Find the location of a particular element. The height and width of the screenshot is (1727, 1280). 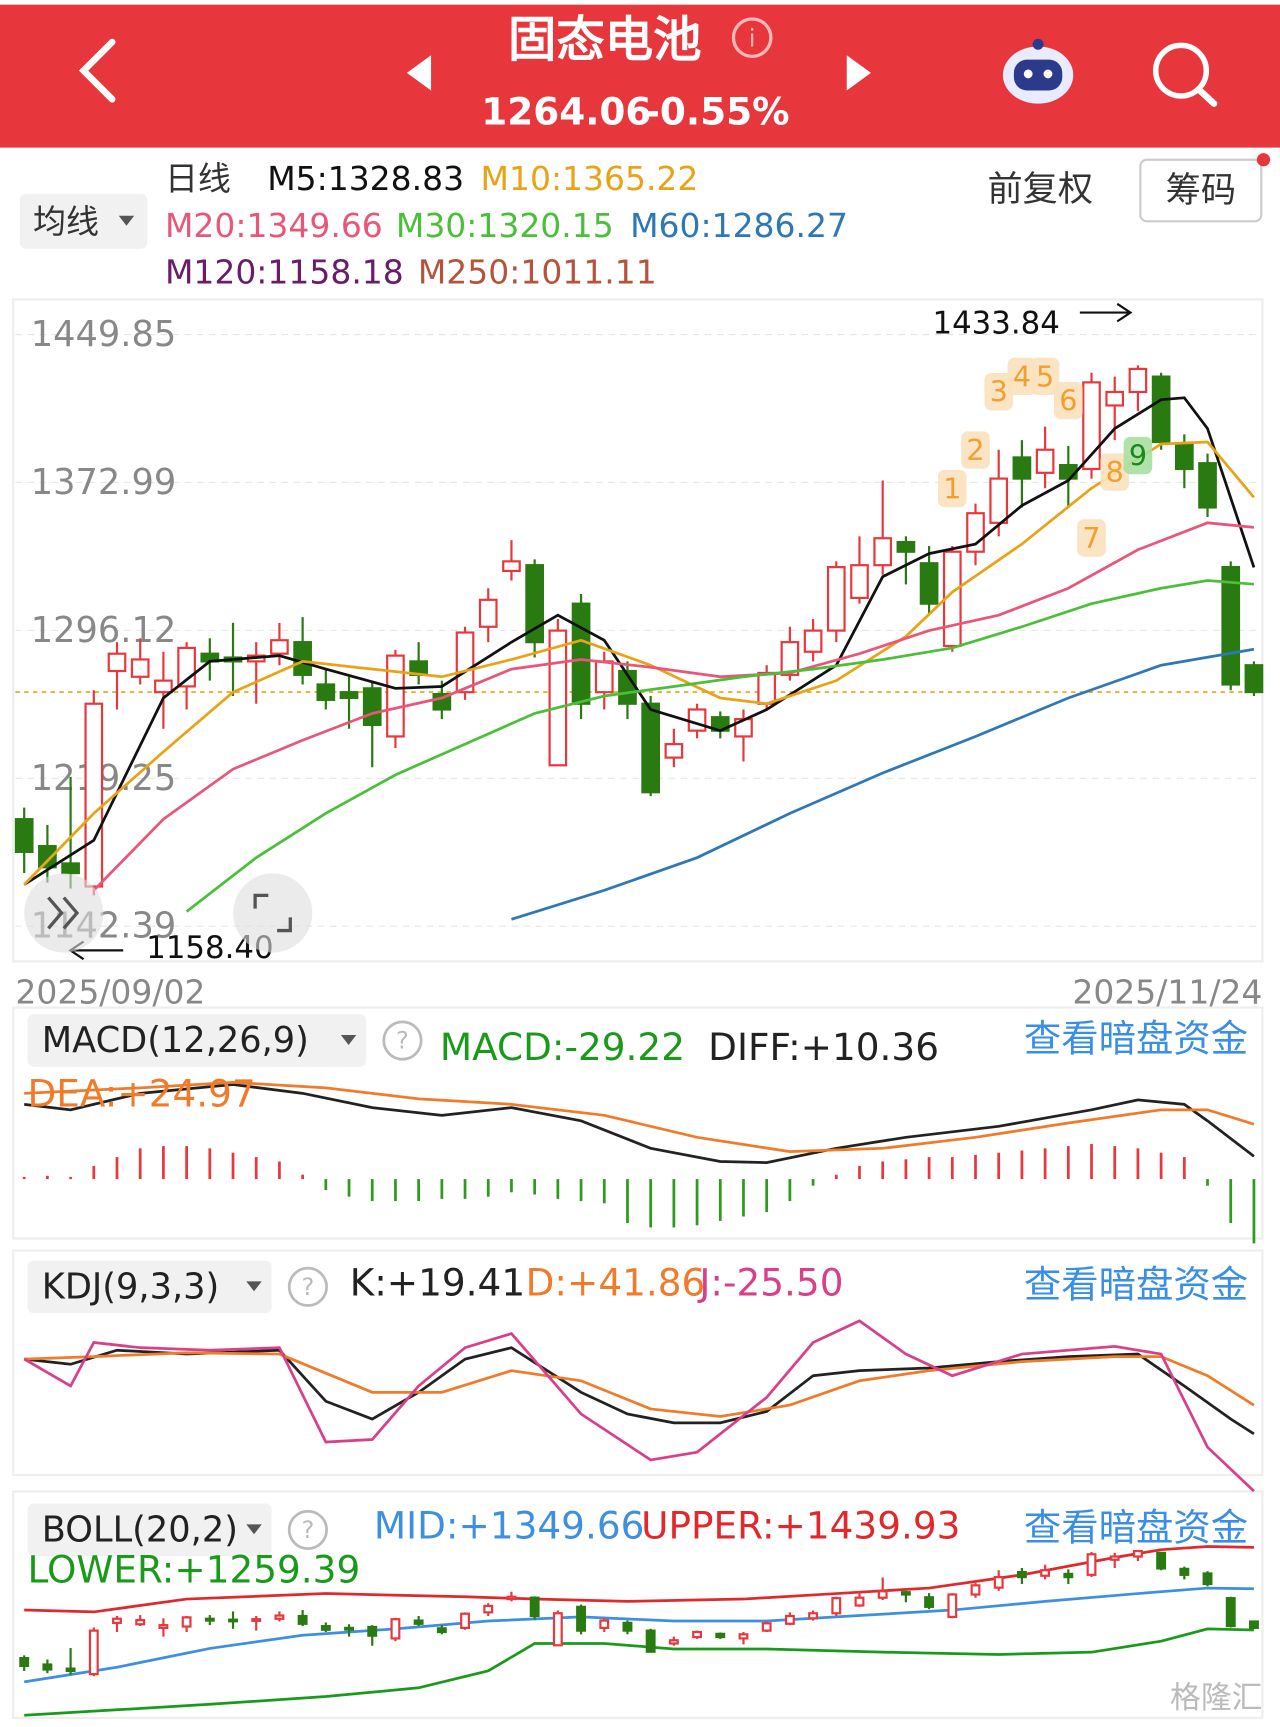

indicator-readout: J:-25.50 is located at coordinates (770, 1282).